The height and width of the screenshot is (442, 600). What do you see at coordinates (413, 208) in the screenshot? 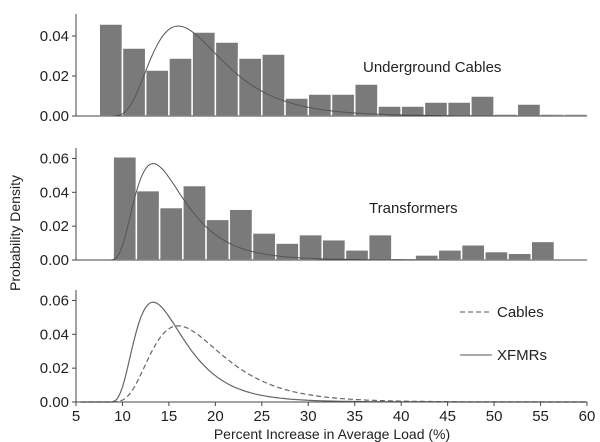
I see `annotation-transformers: Transformers` at bounding box center [413, 208].